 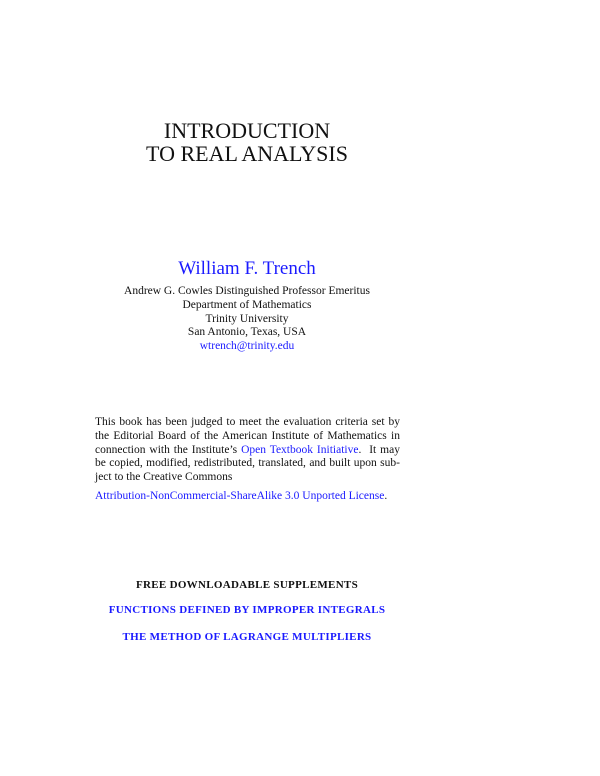 What do you see at coordinates (247, 332) in the screenshot?
I see `author-location: San Antonio, Texas, USA` at bounding box center [247, 332].